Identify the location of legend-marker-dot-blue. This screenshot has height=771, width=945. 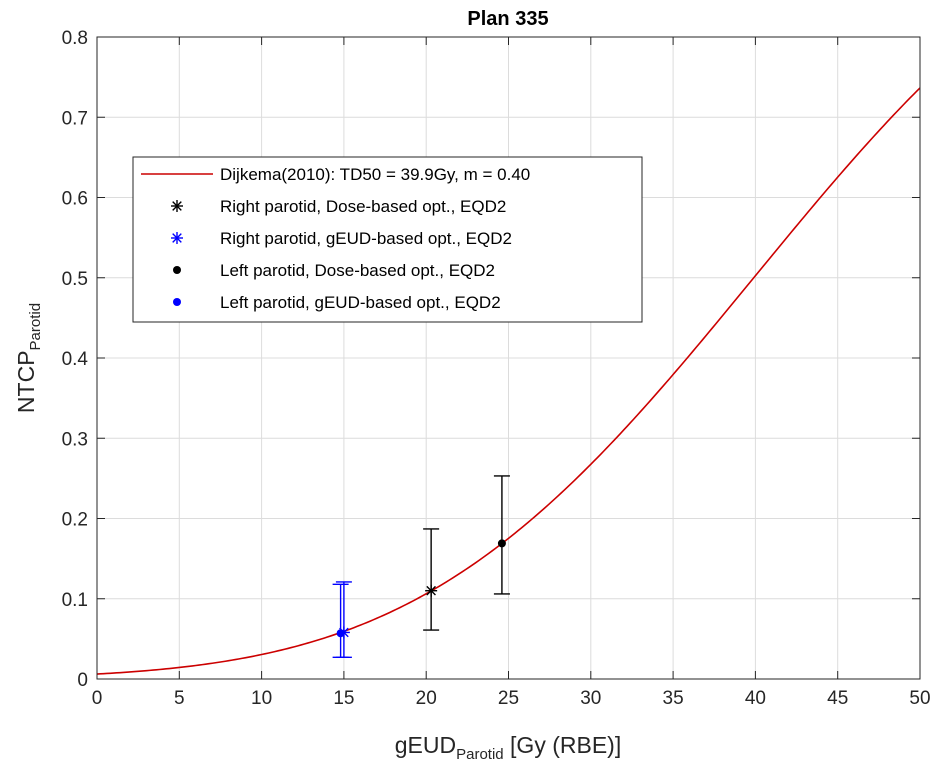
(177, 302).